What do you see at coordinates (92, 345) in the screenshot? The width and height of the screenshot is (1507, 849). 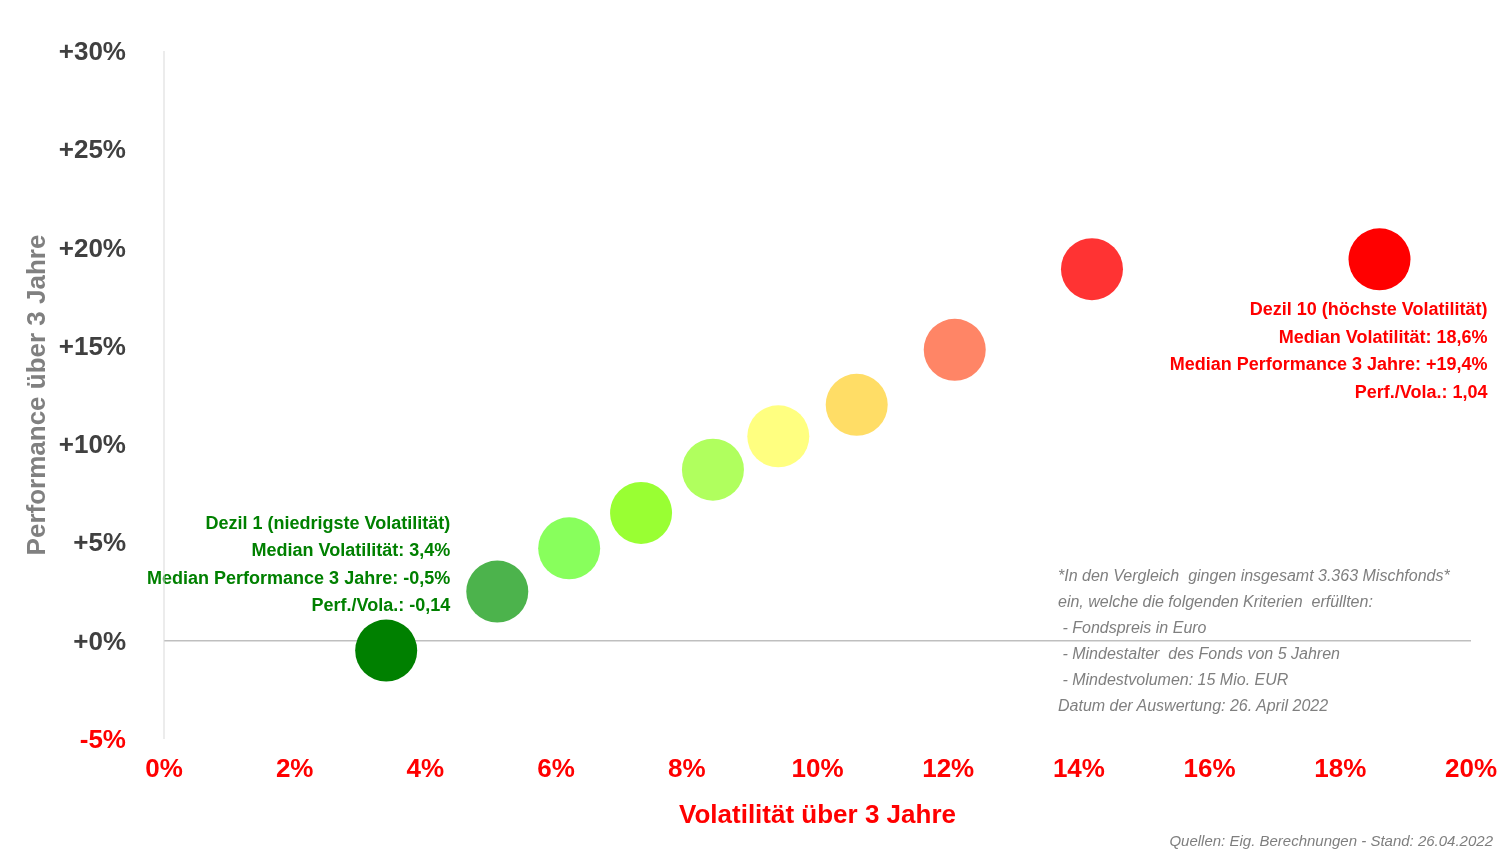 I see `y-tick-label: +15%` at bounding box center [92, 345].